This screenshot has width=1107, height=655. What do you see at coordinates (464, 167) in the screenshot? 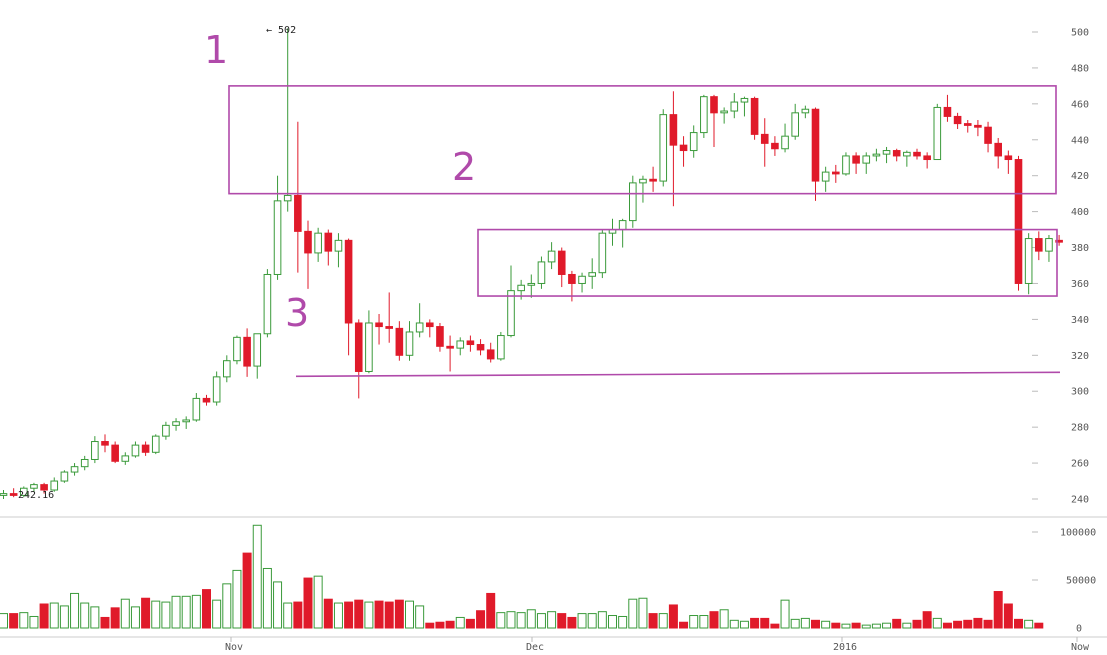
I see `zone-2-label: 2` at bounding box center [464, 167].